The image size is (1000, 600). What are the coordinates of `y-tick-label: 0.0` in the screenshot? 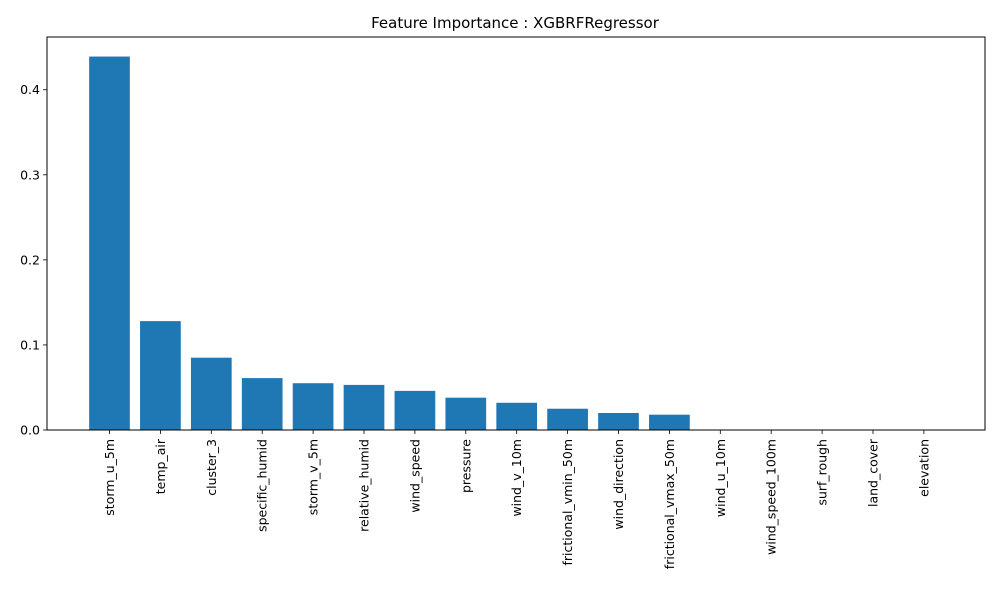 It's located at (30, 430).